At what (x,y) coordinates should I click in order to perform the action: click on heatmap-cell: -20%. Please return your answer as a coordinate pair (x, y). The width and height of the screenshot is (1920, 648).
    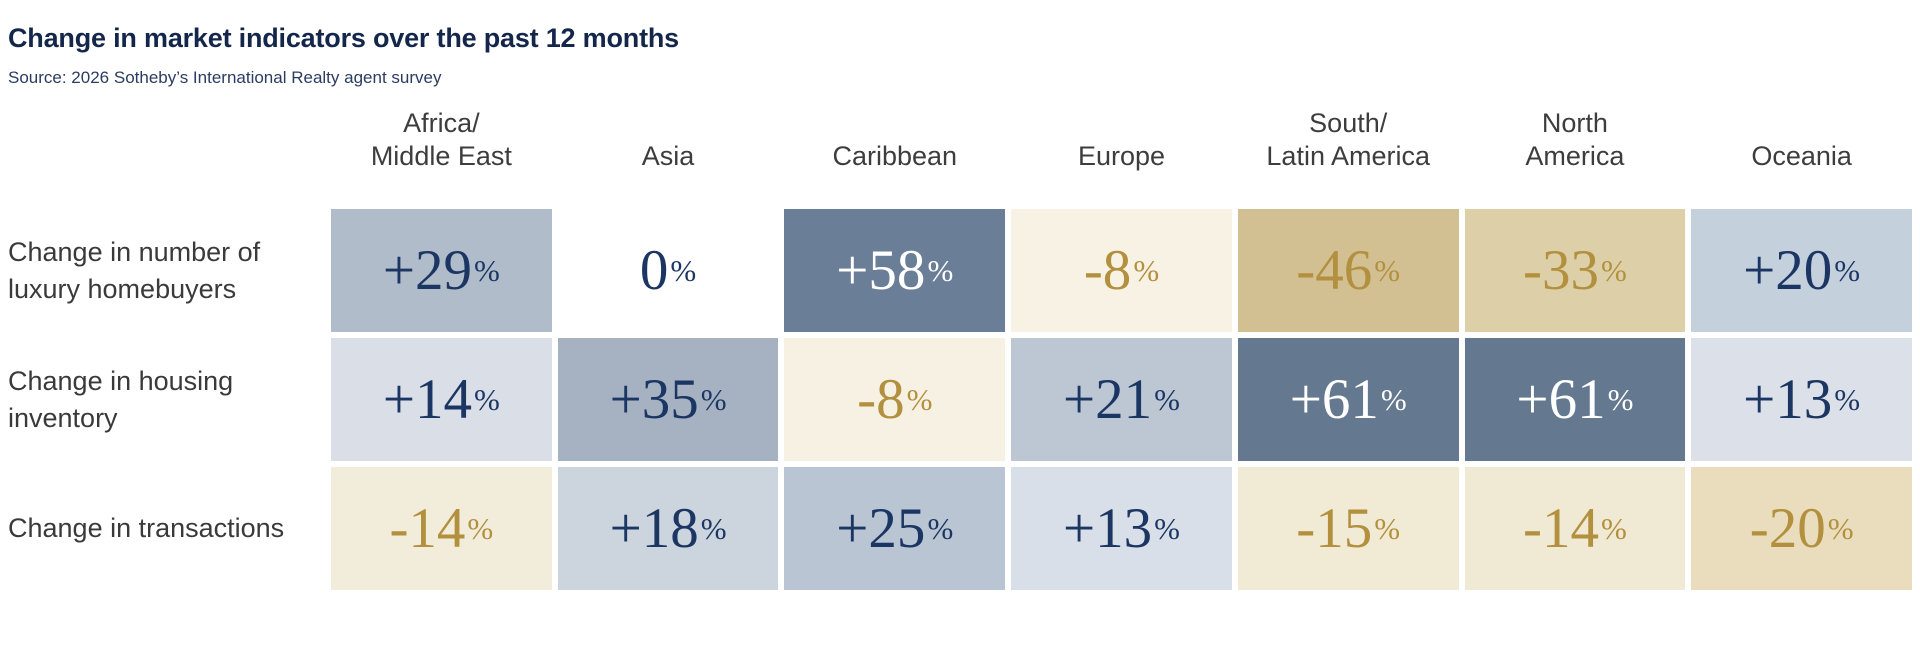
    Looking at the image, I should click on (1801, 528).